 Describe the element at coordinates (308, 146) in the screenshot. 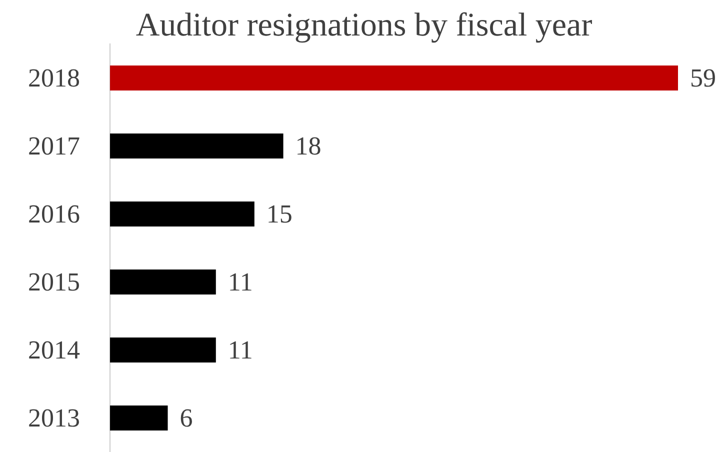

I see `data-label: 18` at that location.